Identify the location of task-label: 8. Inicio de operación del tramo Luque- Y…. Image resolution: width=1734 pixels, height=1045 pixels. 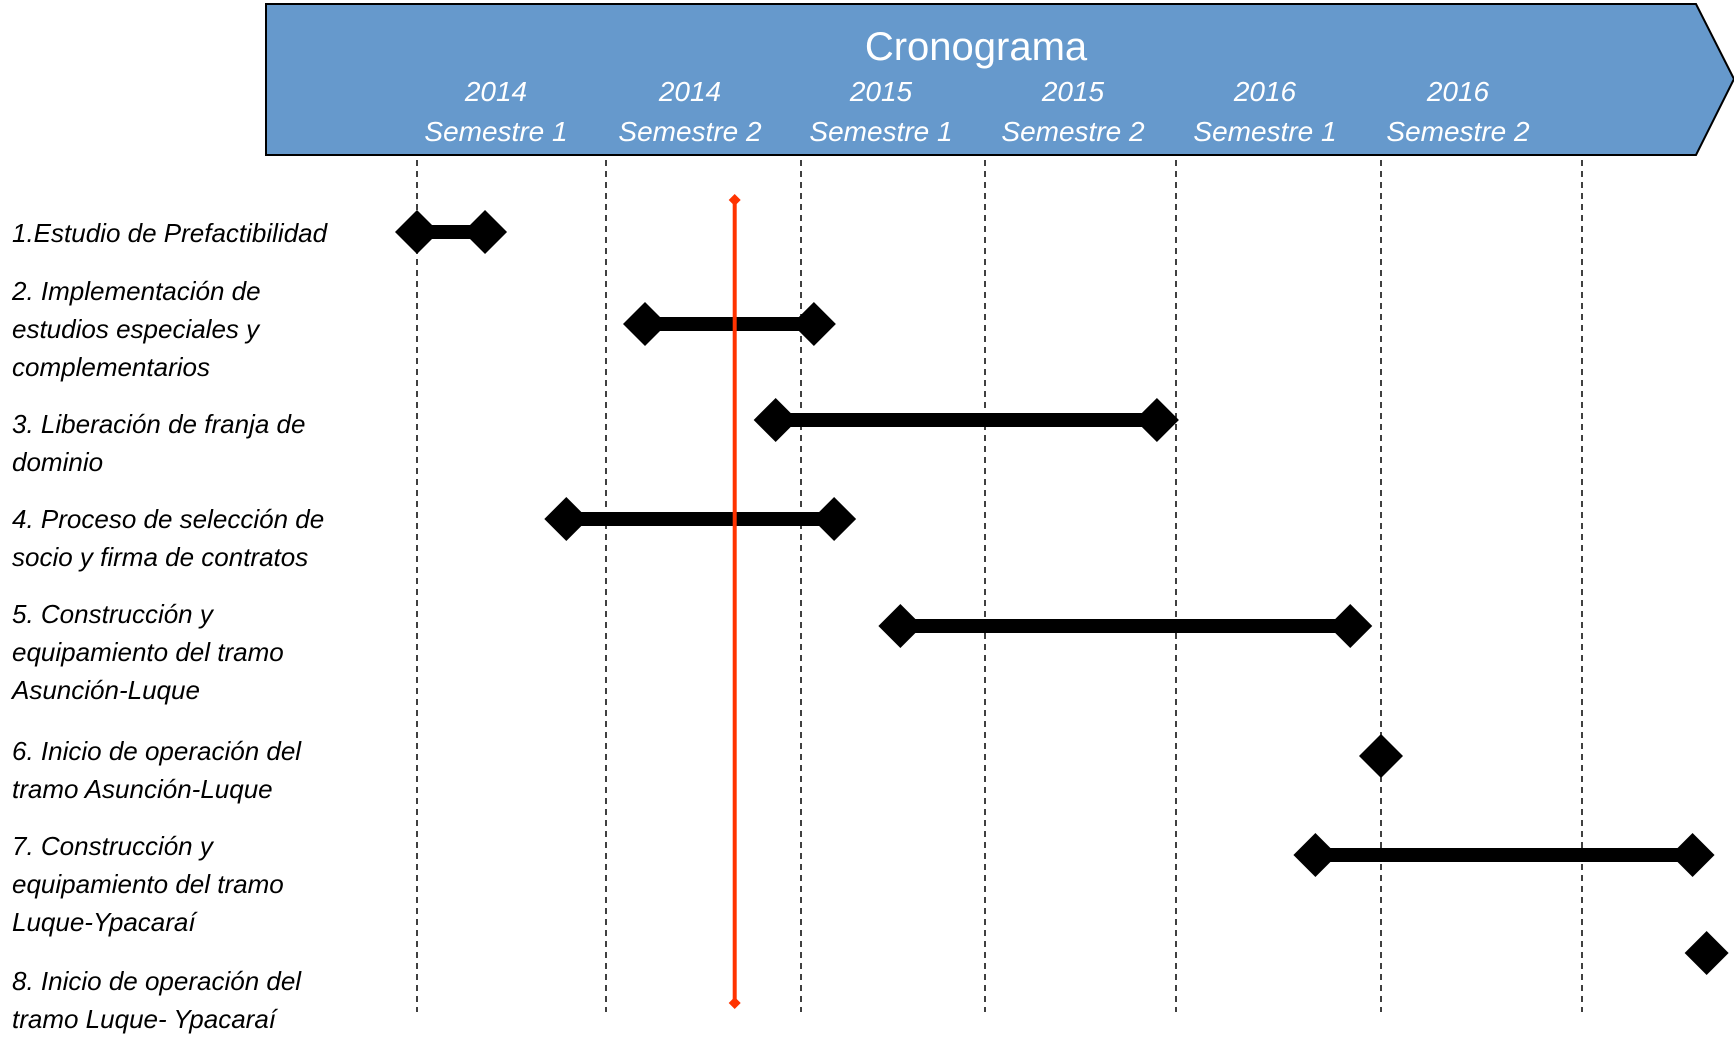
(202, 1000).